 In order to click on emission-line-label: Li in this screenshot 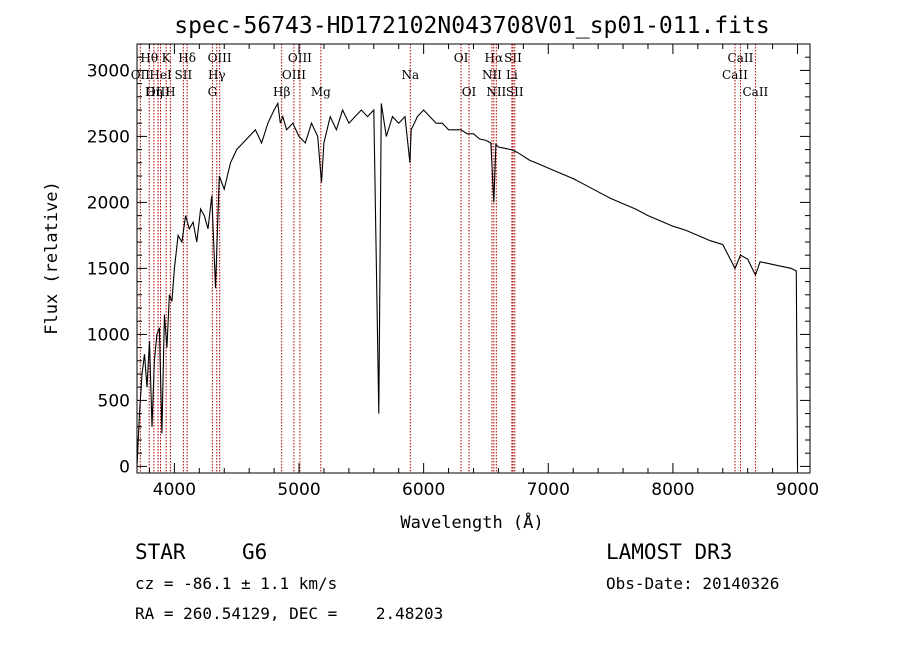, I will do `click(512, 75)`.